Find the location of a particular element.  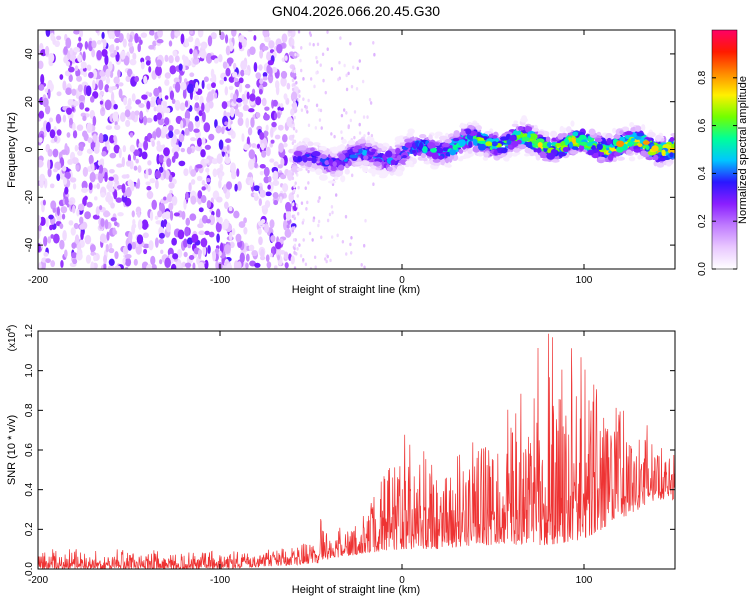

colorbar-label: Normalized spectral amplitude is located at coordinates (743, 150).